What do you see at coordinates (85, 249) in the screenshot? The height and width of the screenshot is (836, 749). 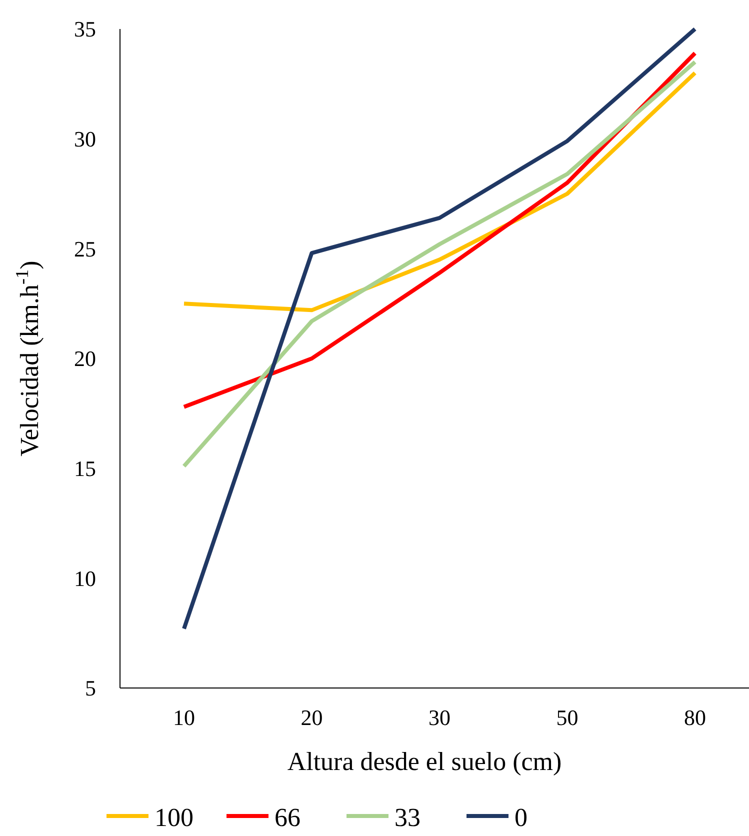 I see `y-tick-label: 25` at bounding box center [85, 249].